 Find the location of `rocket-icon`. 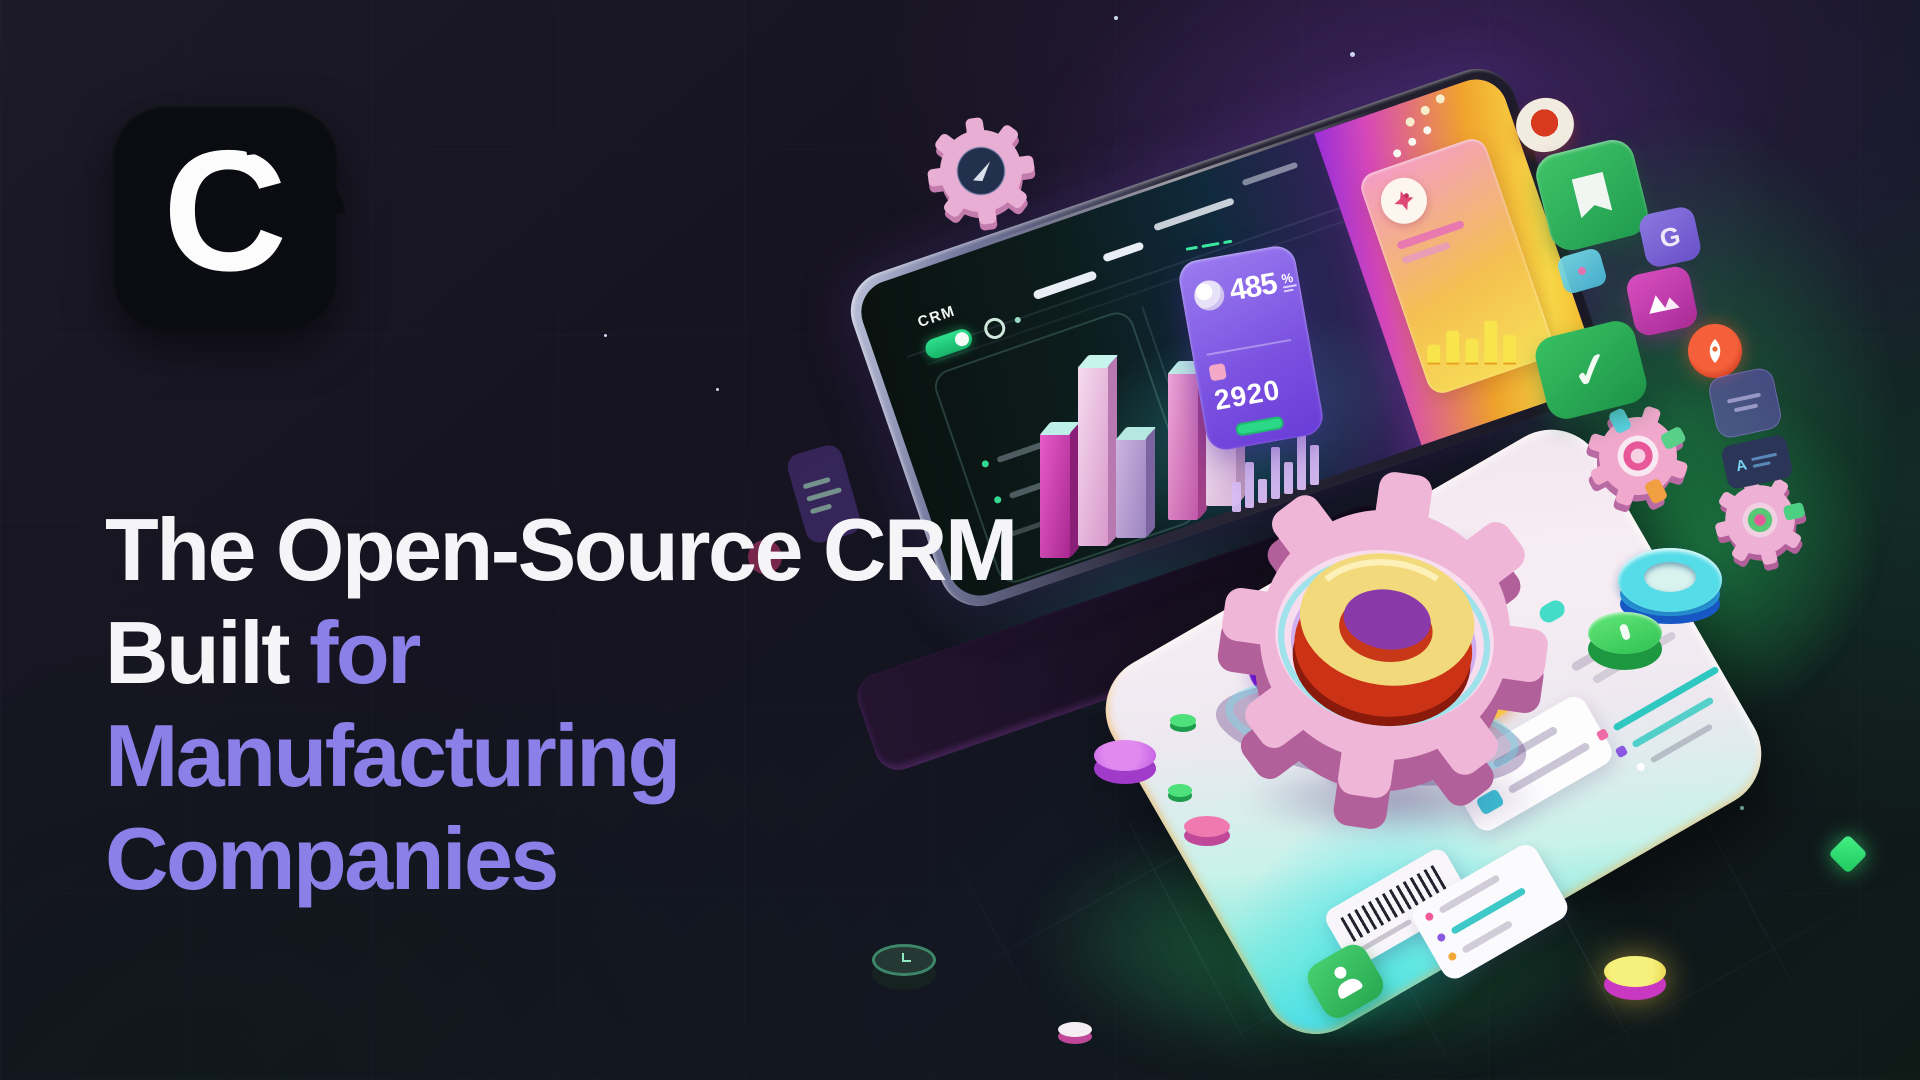

rocket-icon is located at coordinates (1715, 351).